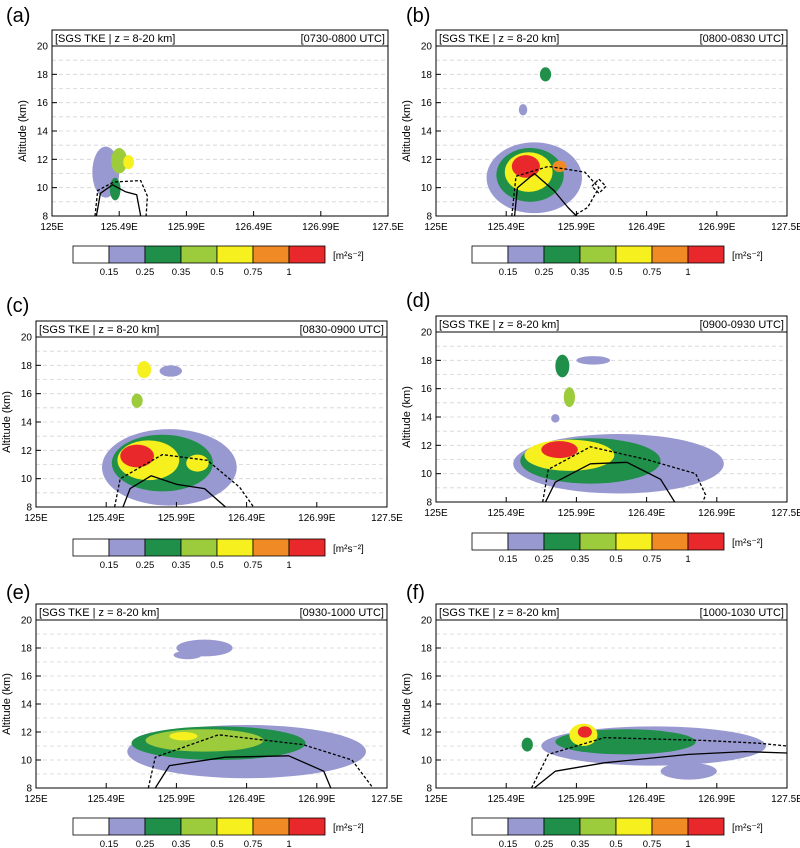 This screenshot has height=848, width=800. Describe the element at coordinates (18, 593) in the screenshot. I see `panel-letter: (e)` at that location.